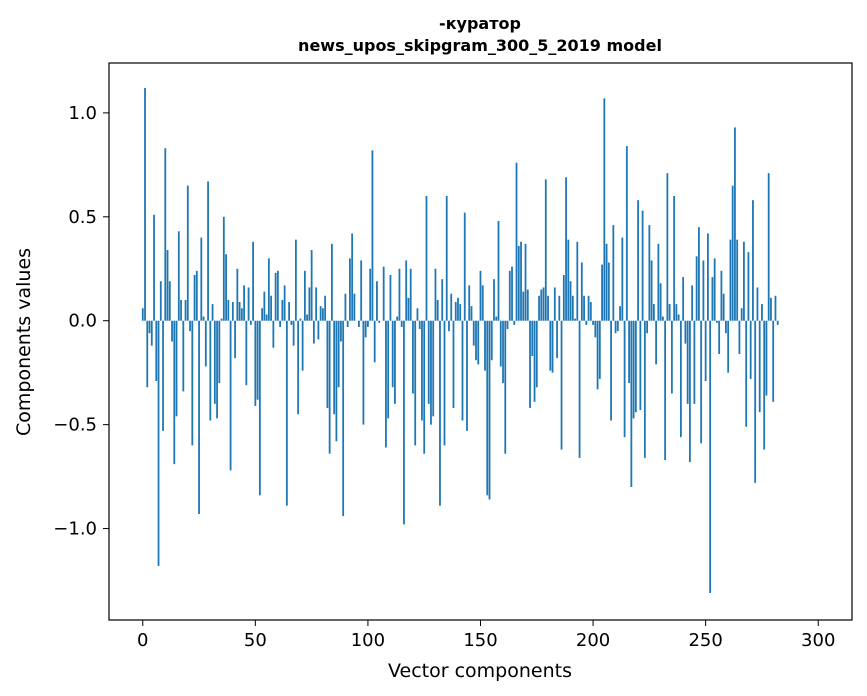 The height and width of the screenshot is (696, 867). What do you see at coordinates (480, 640) in the screenshot?
I see `x-tick-label: 150` at bounding box center [480, 640].